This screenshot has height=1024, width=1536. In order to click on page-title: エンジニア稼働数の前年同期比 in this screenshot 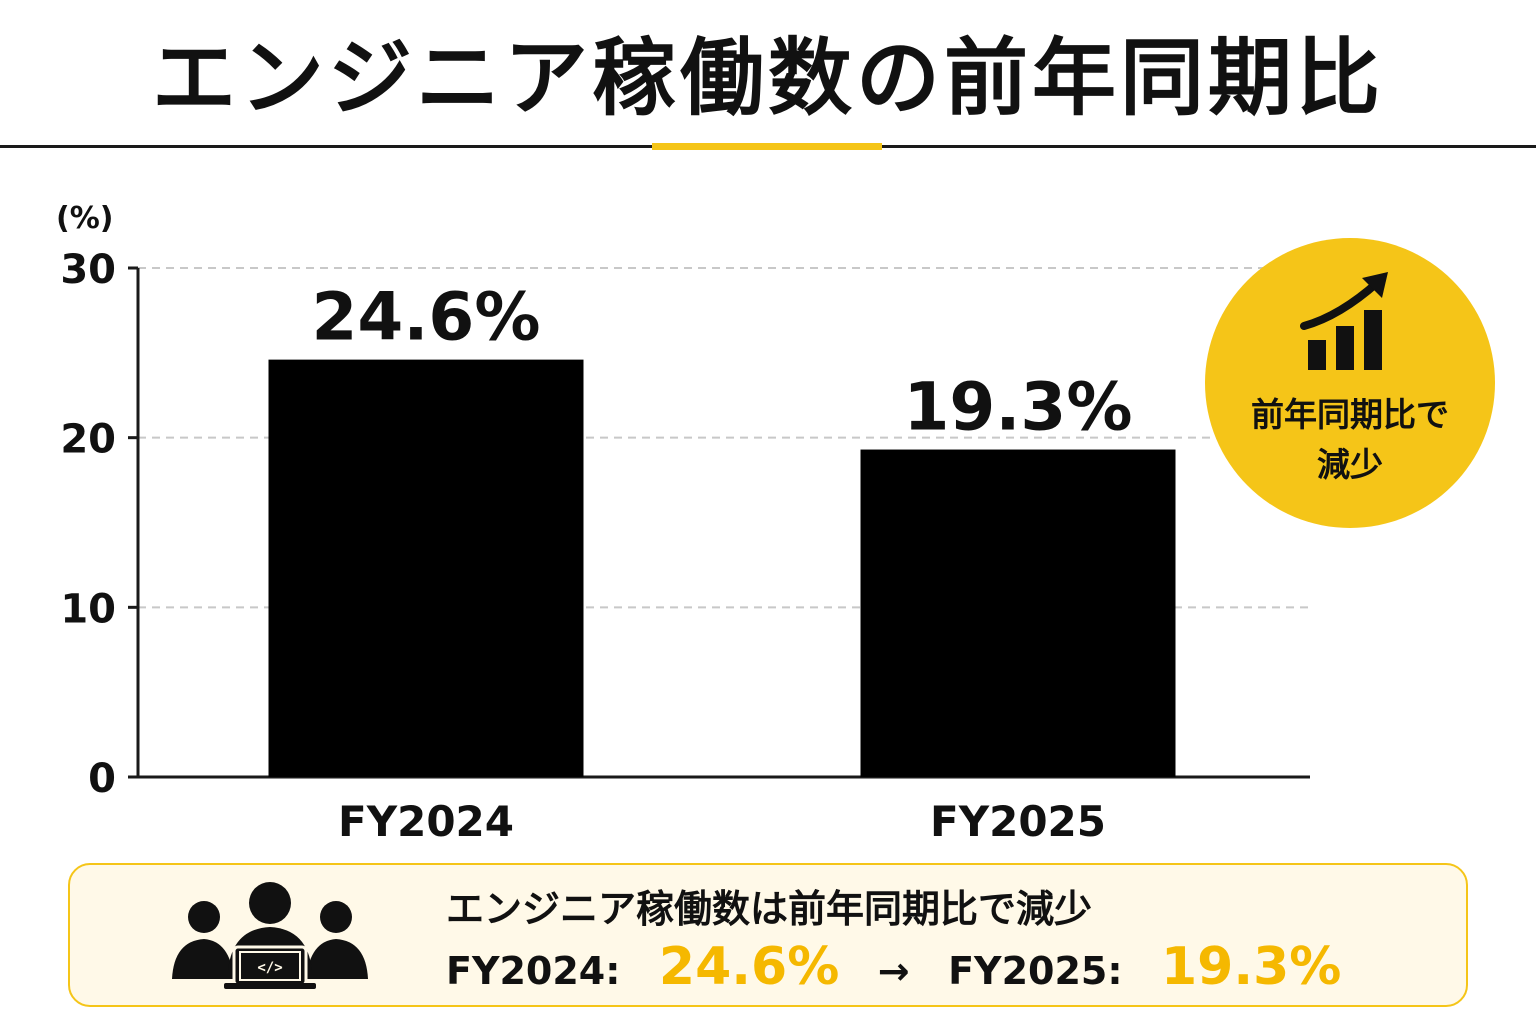, I will do `click(767, 78)`.